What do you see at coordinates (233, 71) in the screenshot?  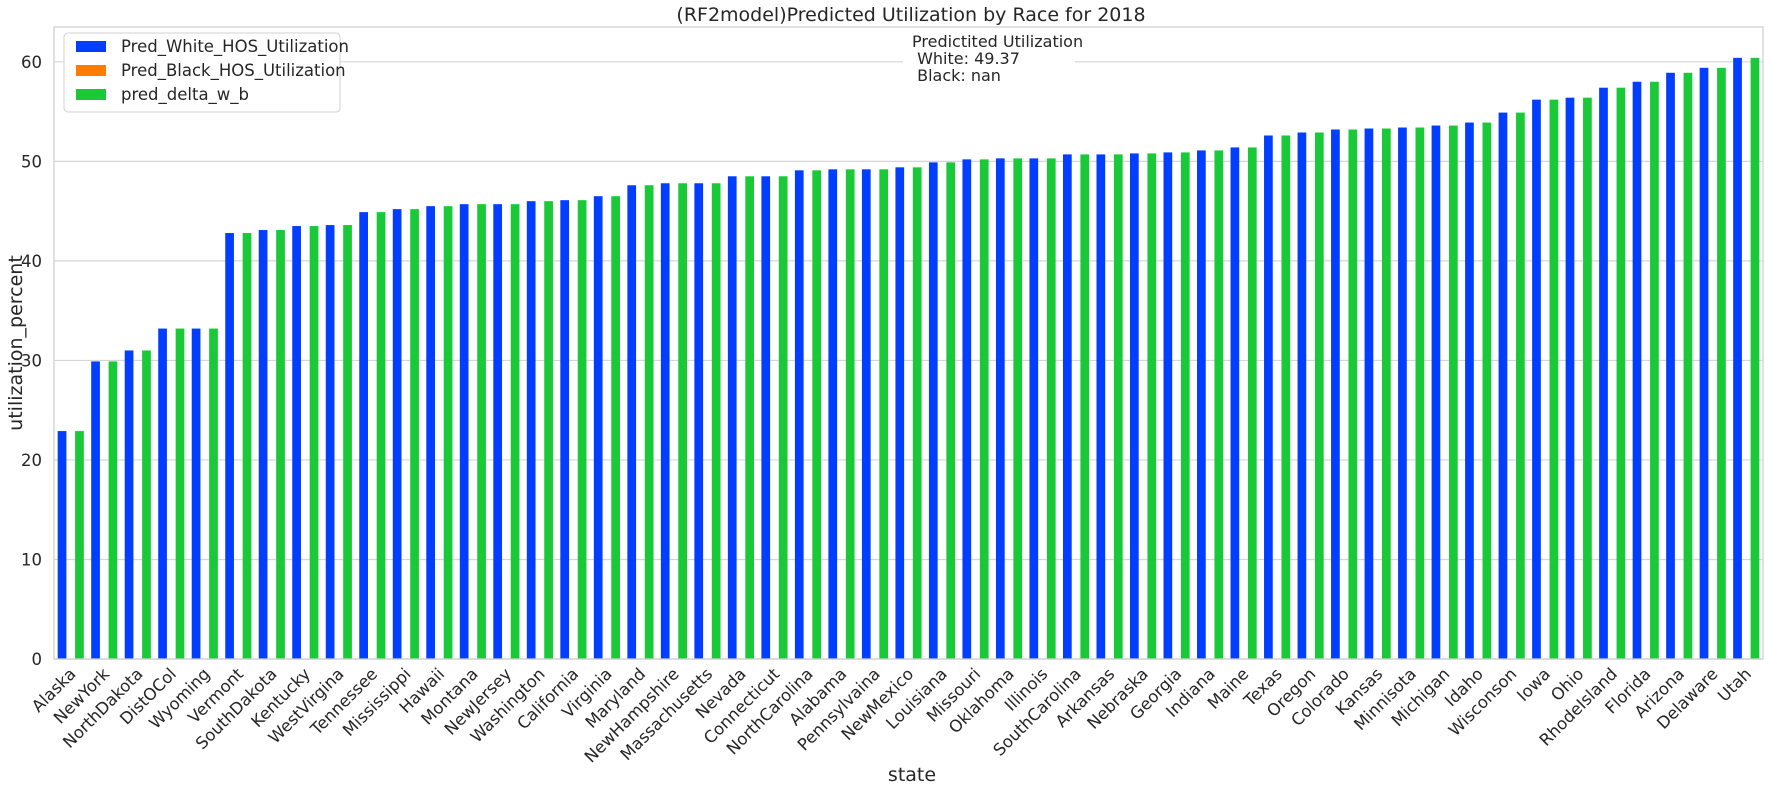 I see `legend-entry: Pred_Black_HOS_Utilization` at bounding box center [233, 71].